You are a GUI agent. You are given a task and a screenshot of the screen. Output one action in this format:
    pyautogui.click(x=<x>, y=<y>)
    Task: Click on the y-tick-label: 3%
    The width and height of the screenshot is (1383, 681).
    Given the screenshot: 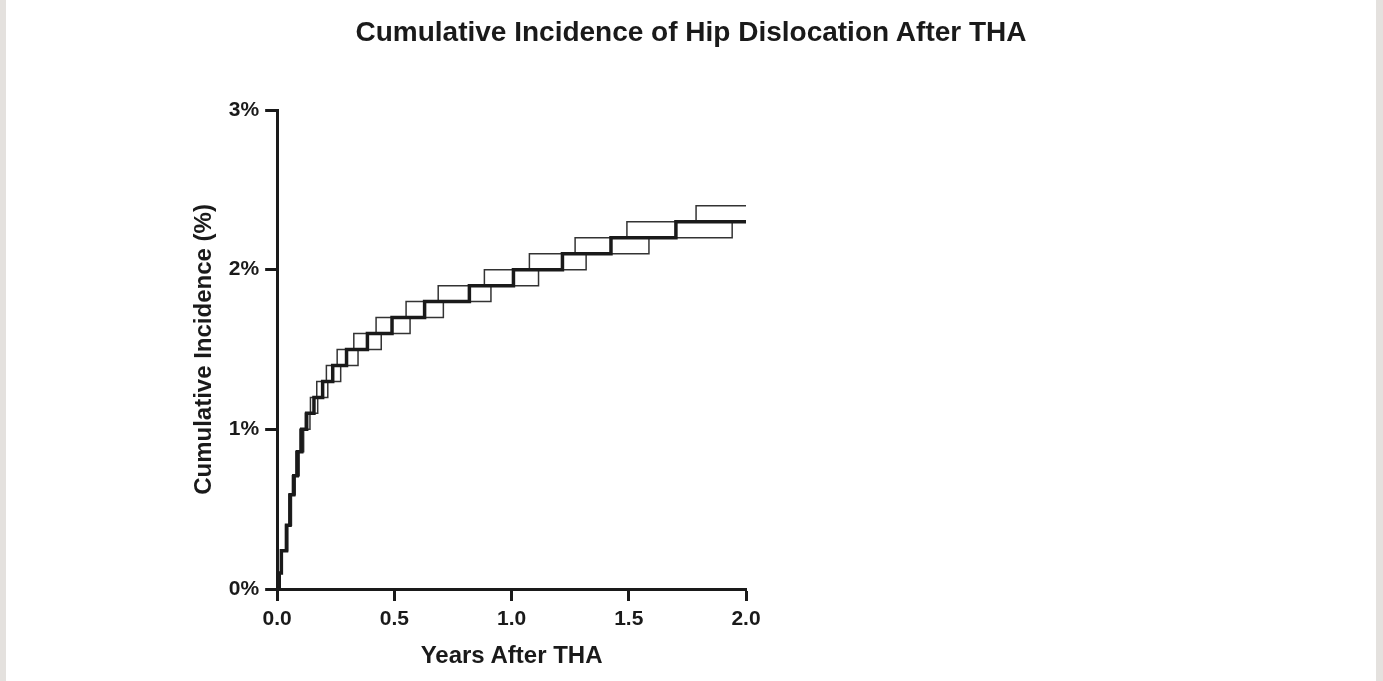 What is the action you would take?
    pyautogui.click(x=244, y=108)
    